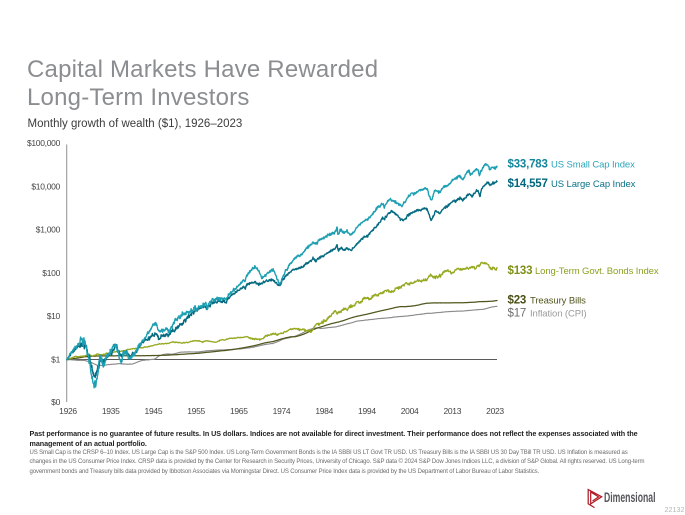  What do you see at coordinates (239, 411) in the screenshot?
I see `svg-text: 1965` at bounding box center [239, 411].